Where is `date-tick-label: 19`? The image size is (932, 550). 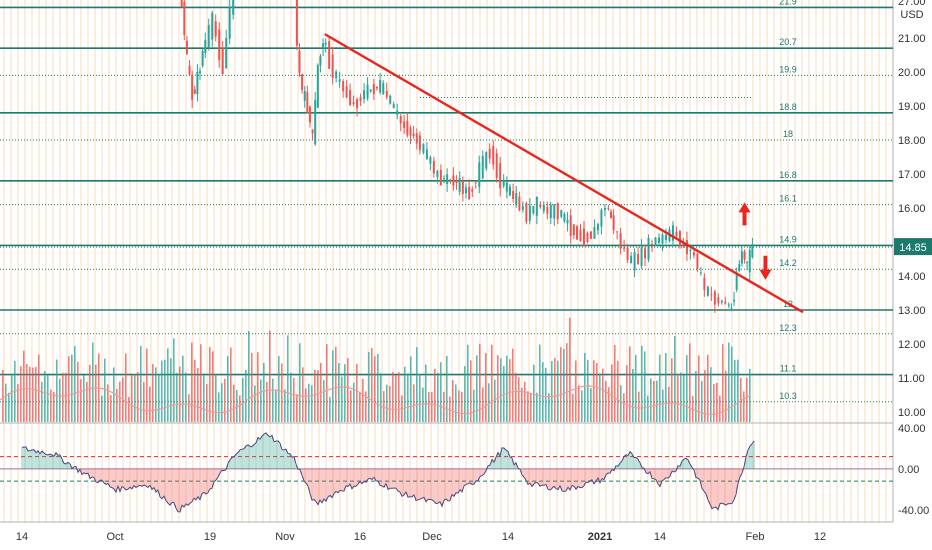 date-tick-label: 19 is located at coordinates (210, 537).